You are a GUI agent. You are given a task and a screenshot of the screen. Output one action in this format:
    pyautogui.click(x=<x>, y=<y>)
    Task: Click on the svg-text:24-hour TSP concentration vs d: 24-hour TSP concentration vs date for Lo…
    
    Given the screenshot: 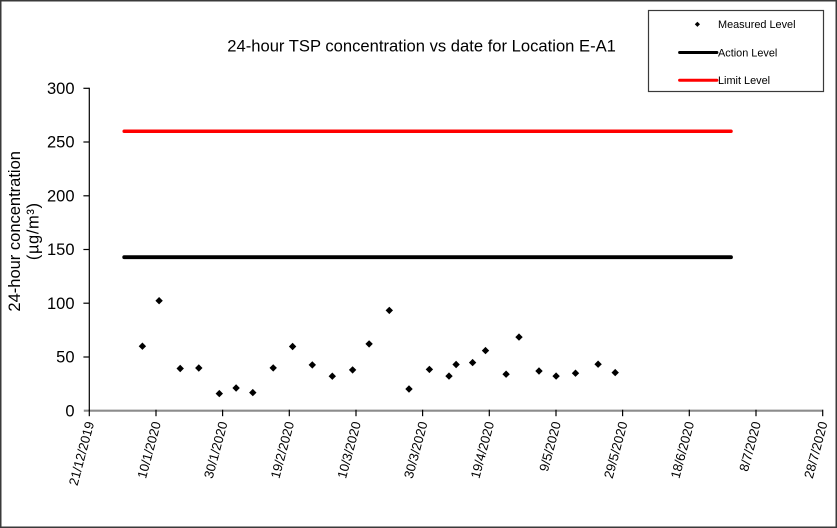 What is the action you would take?
    pyautogui.click(x=421, y=46)
    